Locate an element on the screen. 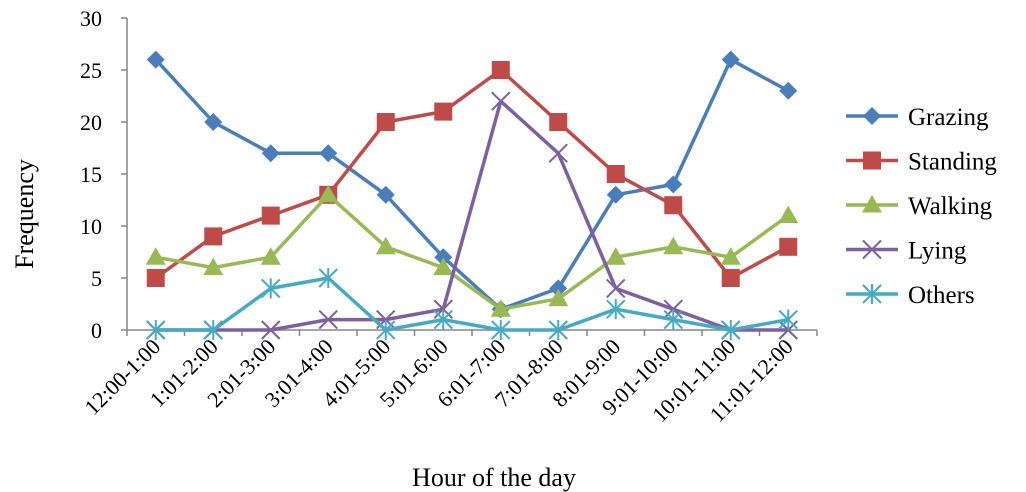 This screenshot has width=1026, height=492. y-tick-label: 30 is located at coordinates (91, 18).